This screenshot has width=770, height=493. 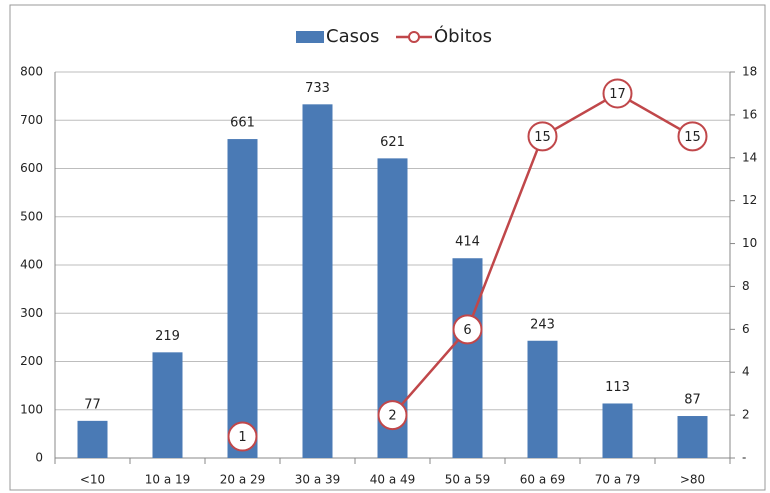 I want to click on bar-label: 219, so click(x=167, y=336).